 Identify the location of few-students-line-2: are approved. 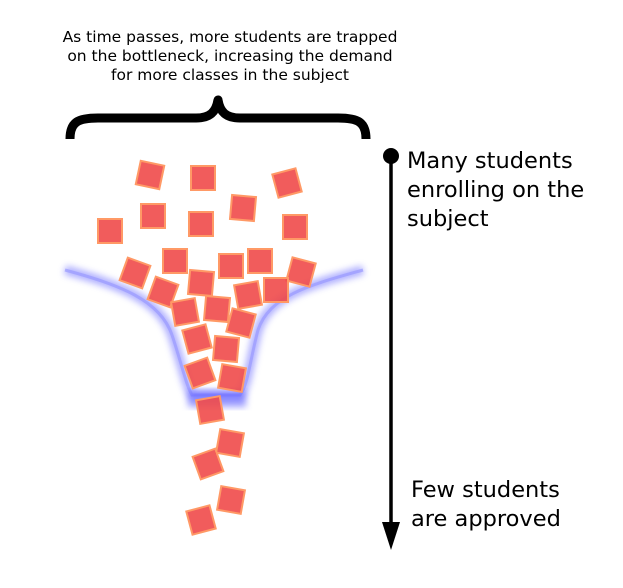
(486, 519).